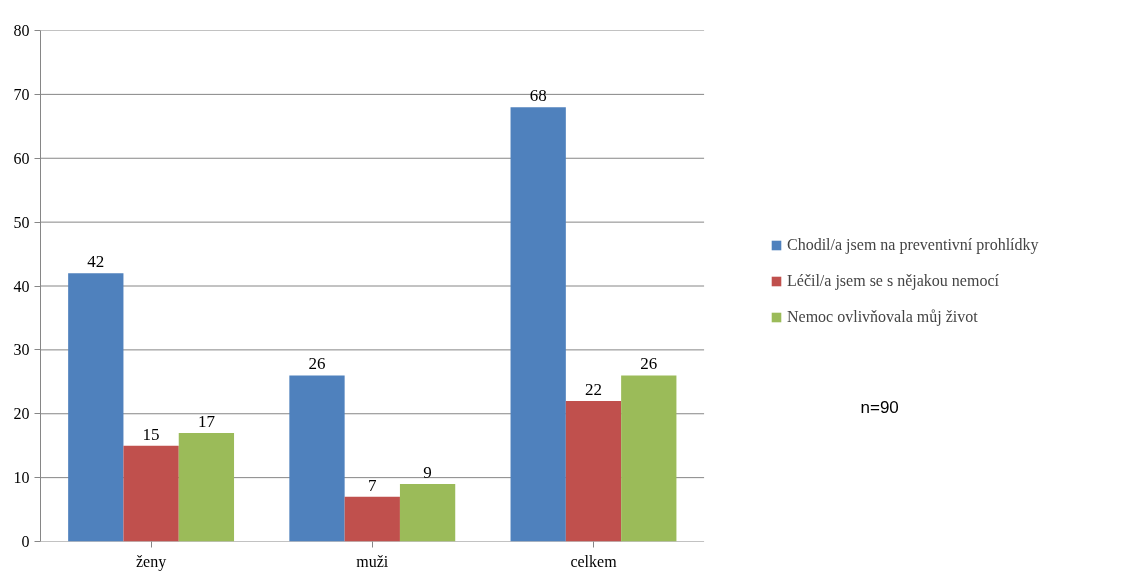 The image size is (1132, 582). Describe the element at coordinates (893, 281) in the screenshot. I see `legend-label: Léčil/a jsem se s nějakou nemocí` at that location.